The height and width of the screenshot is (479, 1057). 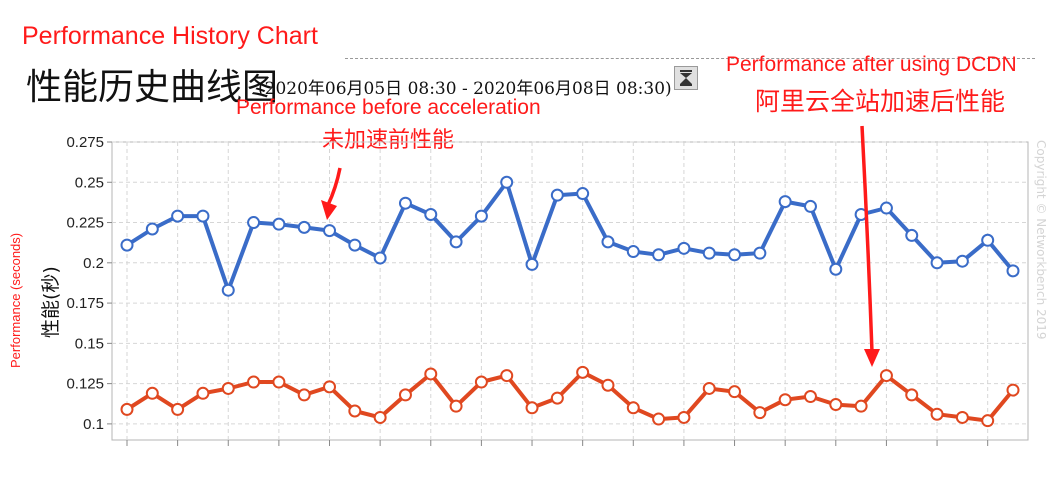 What do you see at coordinates (152, 87) in the screenshot?
I see `chart-cn-title: 性能历史曲线图` at bounding box center [152, 87].